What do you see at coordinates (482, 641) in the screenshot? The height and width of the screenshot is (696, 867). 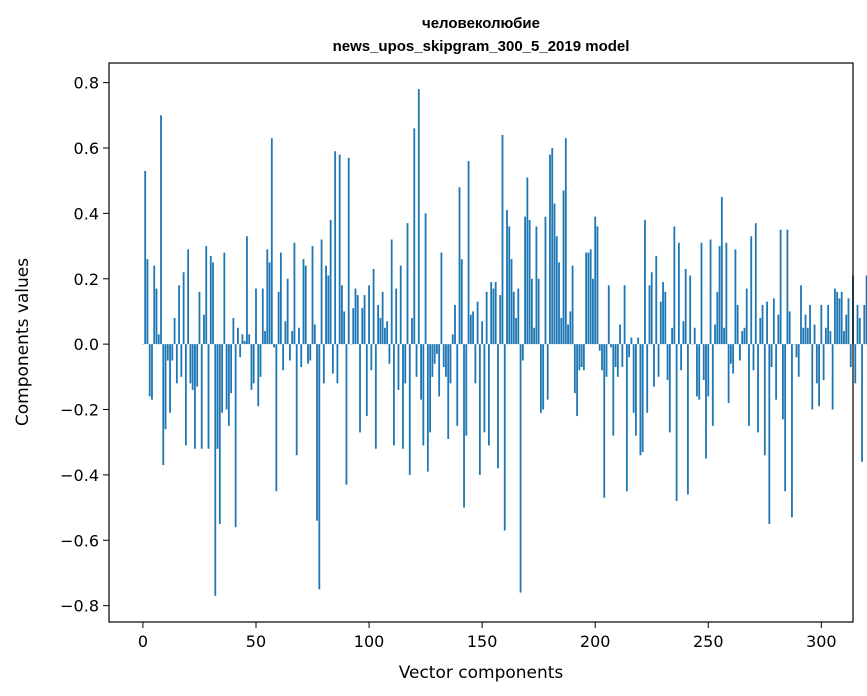 I see `x-tick-label: 150` at bounding box center [482, 641].